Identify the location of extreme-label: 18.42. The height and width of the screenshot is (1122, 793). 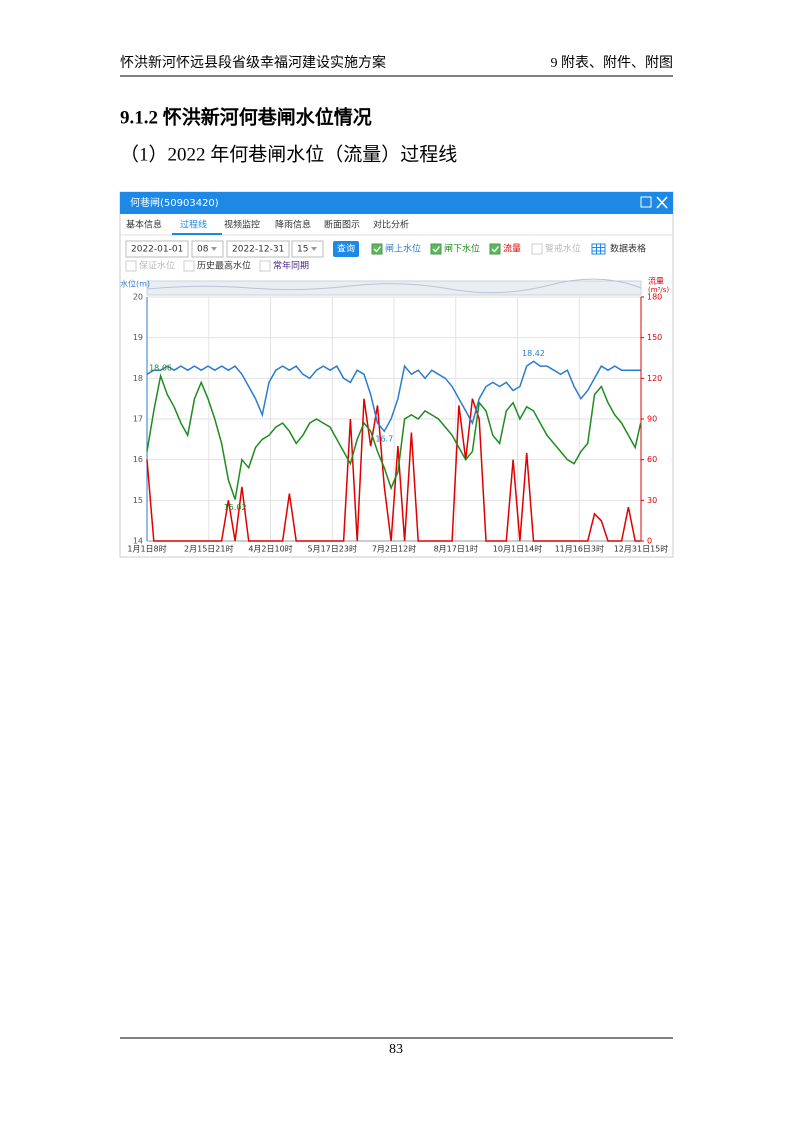
(533, 353).